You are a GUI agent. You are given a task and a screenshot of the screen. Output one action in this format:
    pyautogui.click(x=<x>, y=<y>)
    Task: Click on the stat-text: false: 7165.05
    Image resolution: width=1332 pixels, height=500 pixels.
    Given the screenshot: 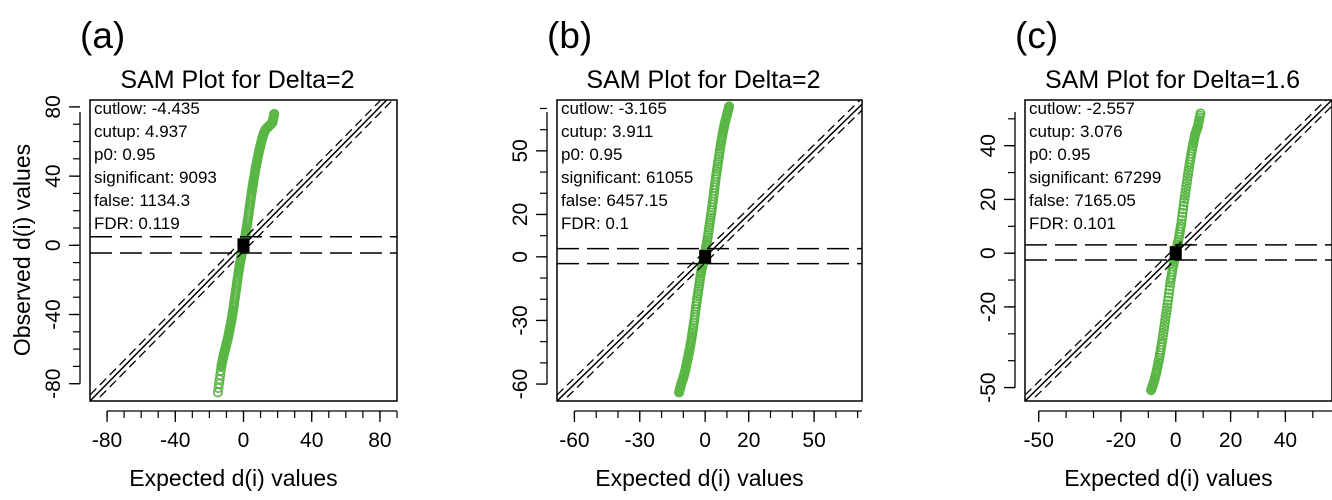 What is the action you would take?
    pyautogui.click(x=1082, y=200)
    